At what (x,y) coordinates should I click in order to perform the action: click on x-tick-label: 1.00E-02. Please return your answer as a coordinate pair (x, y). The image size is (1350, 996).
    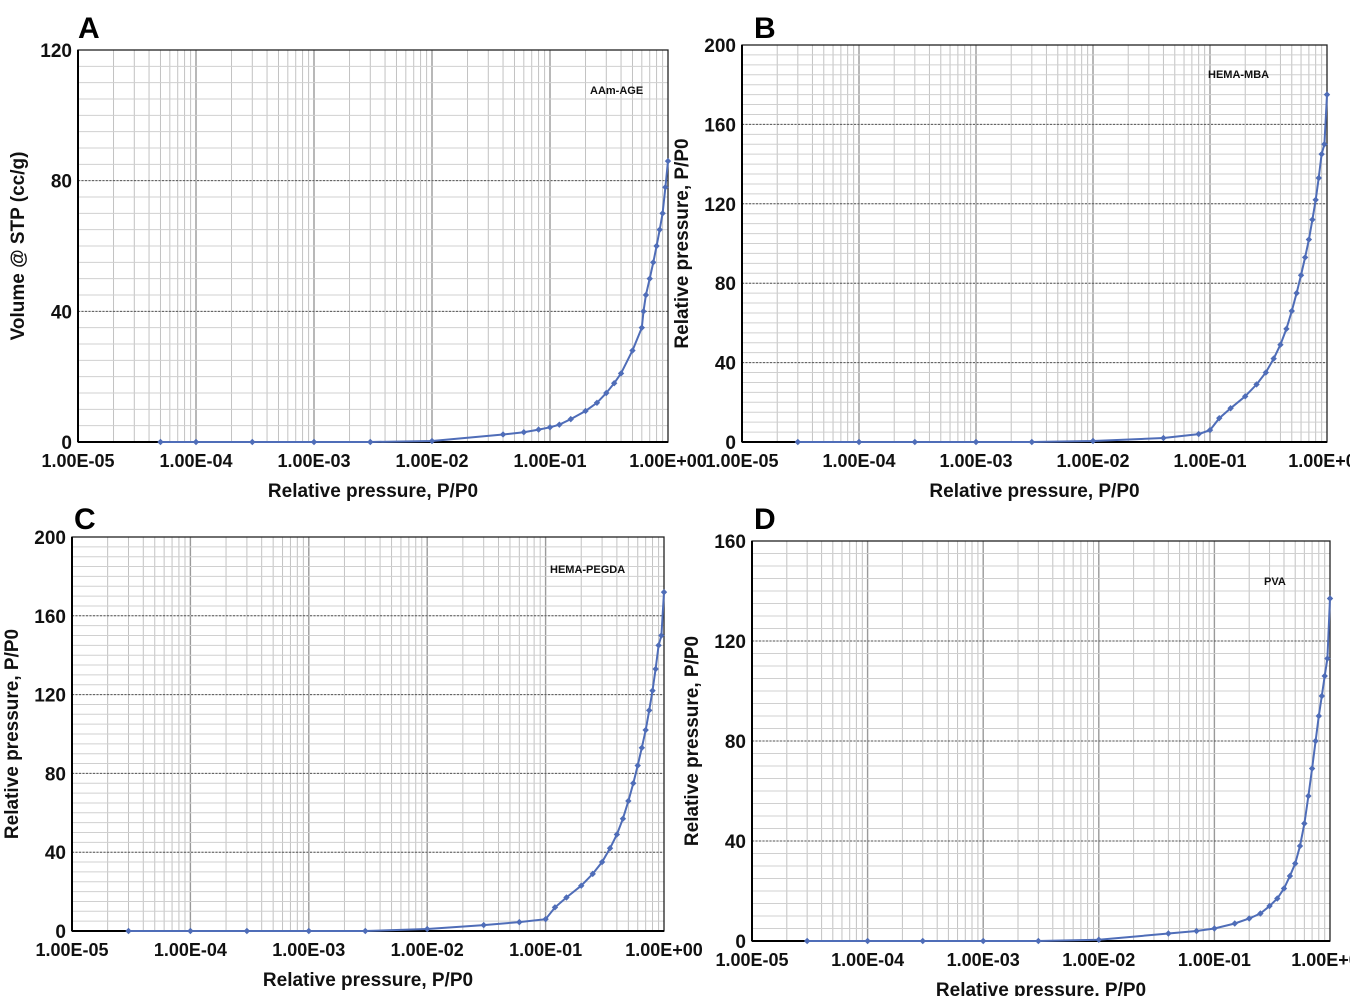
    Looking at the image, I should click on (1092, 461).